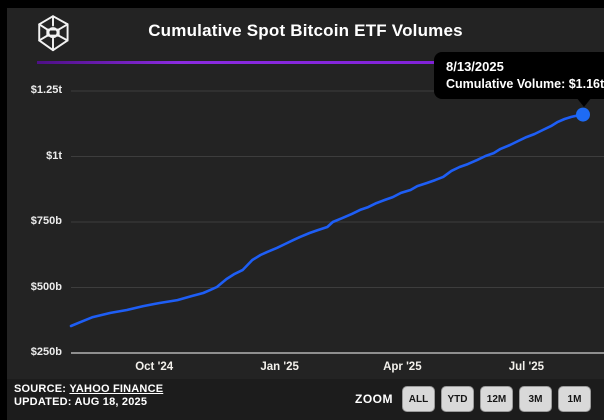 Image resolution: width=604 pixels, height=420 pixels. Describe the element at coordinates (574, 399) in the screenshot. I see `zoom-button-1m: 1M` at that location.